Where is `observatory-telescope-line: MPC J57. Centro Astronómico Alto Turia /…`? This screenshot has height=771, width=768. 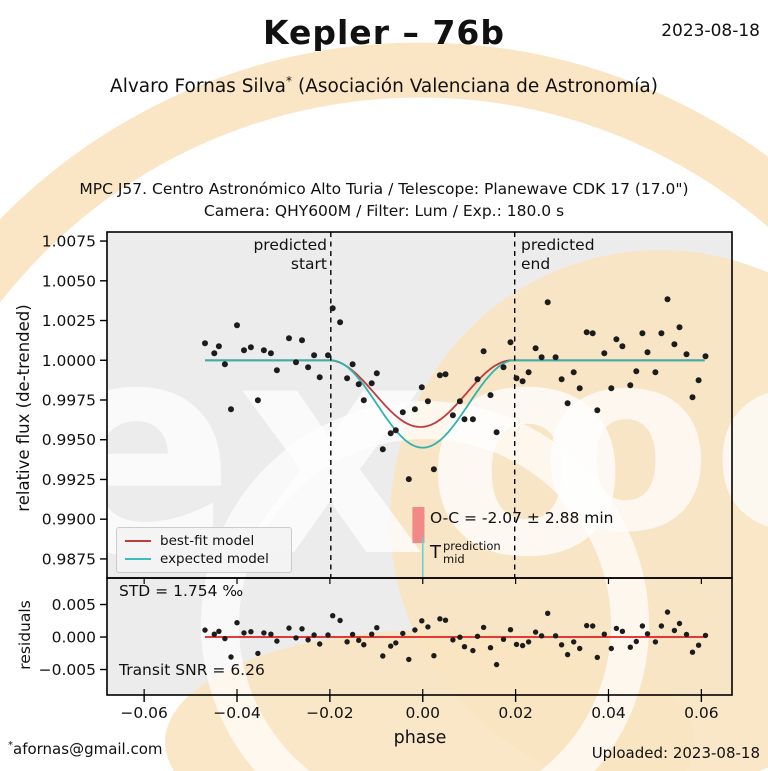 observatory-telescope-line: MPC J57. Centro Astronómico Alto Turia /… is located at coordinates (384, 189).